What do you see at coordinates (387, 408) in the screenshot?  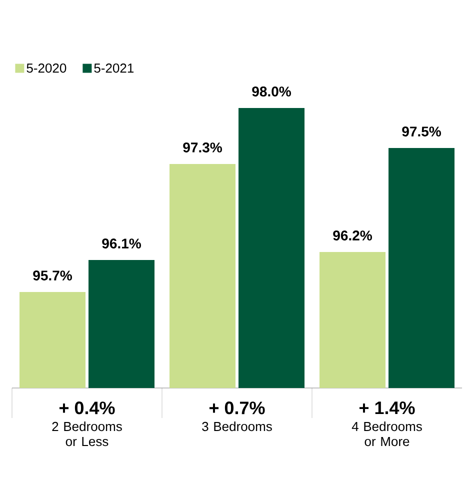 I see `text: + 1.4%` at bounding box center [387, 408].